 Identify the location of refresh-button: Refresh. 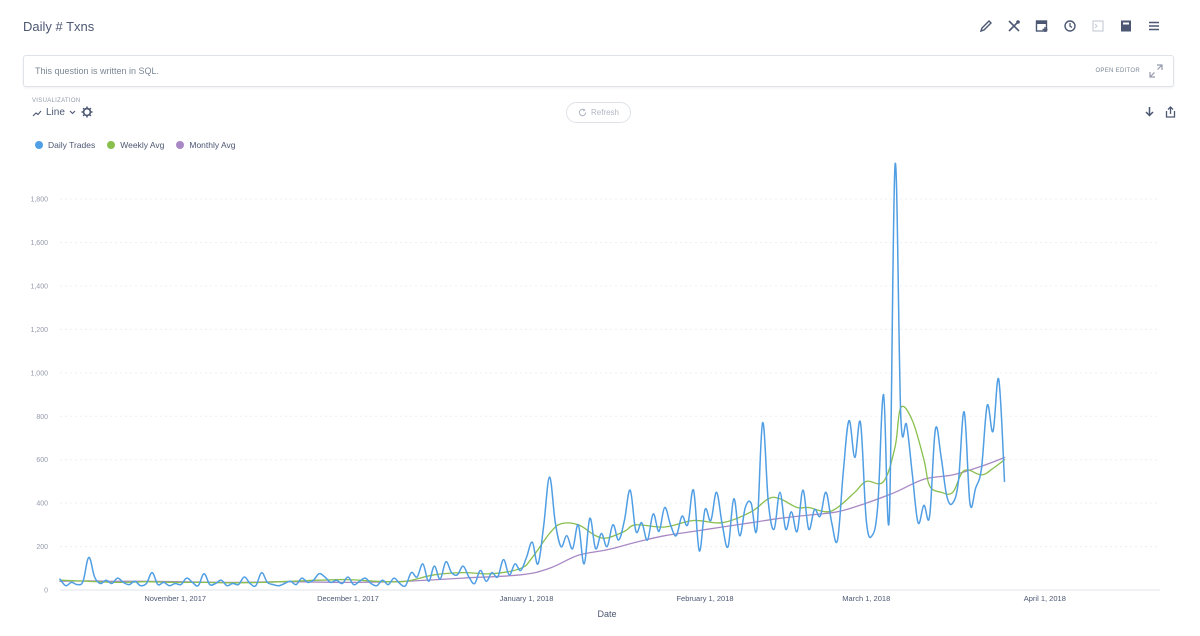
(598, 112).